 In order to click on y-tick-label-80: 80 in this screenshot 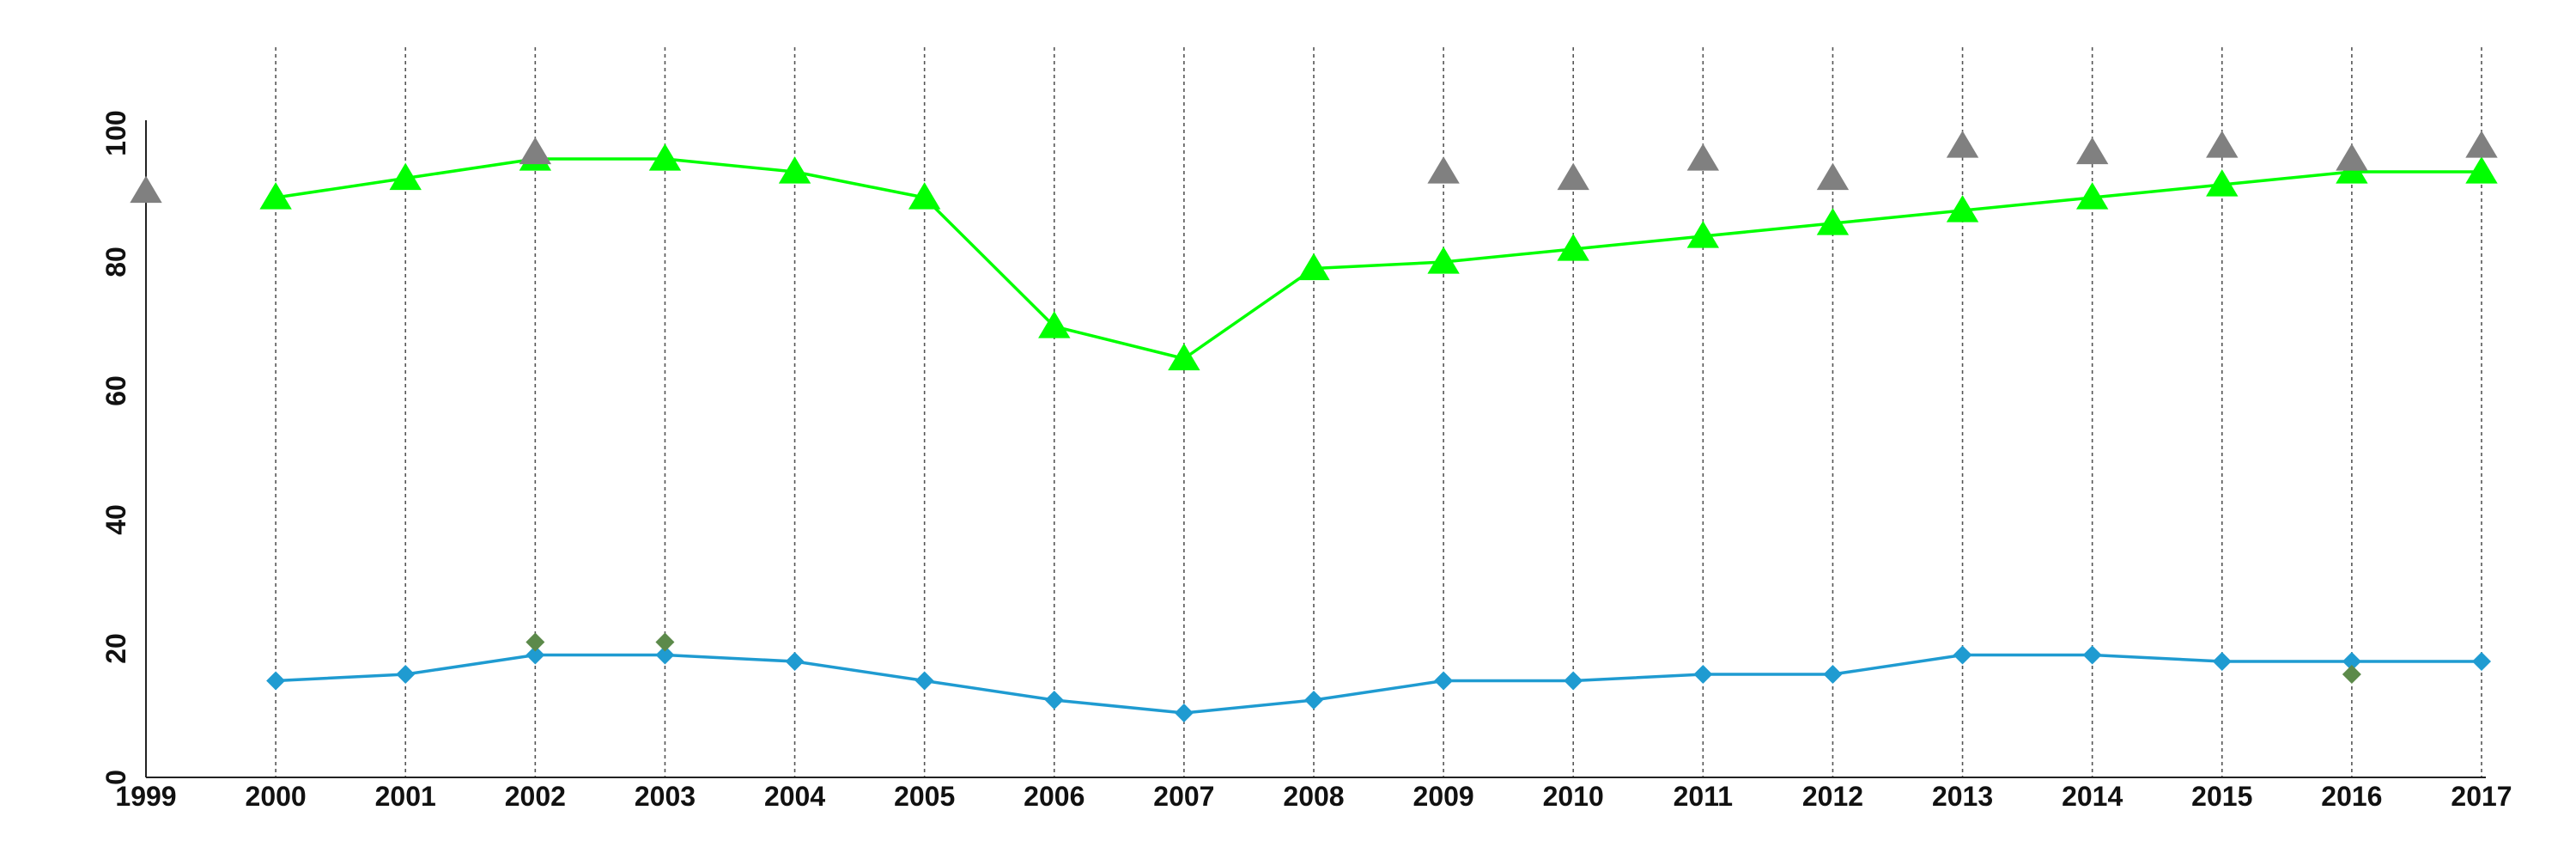, I will do `click(116, 262)`.